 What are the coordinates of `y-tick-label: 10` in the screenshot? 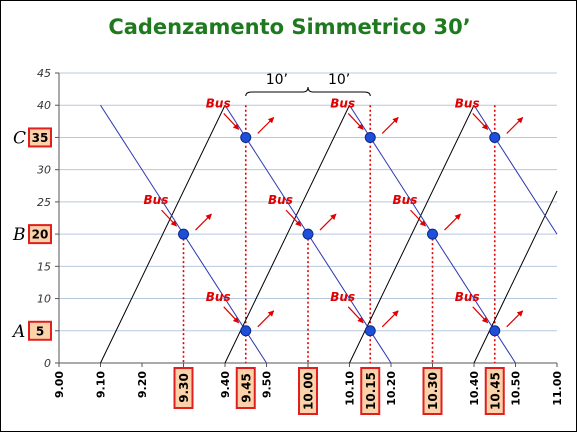 It's located at (44, 299).